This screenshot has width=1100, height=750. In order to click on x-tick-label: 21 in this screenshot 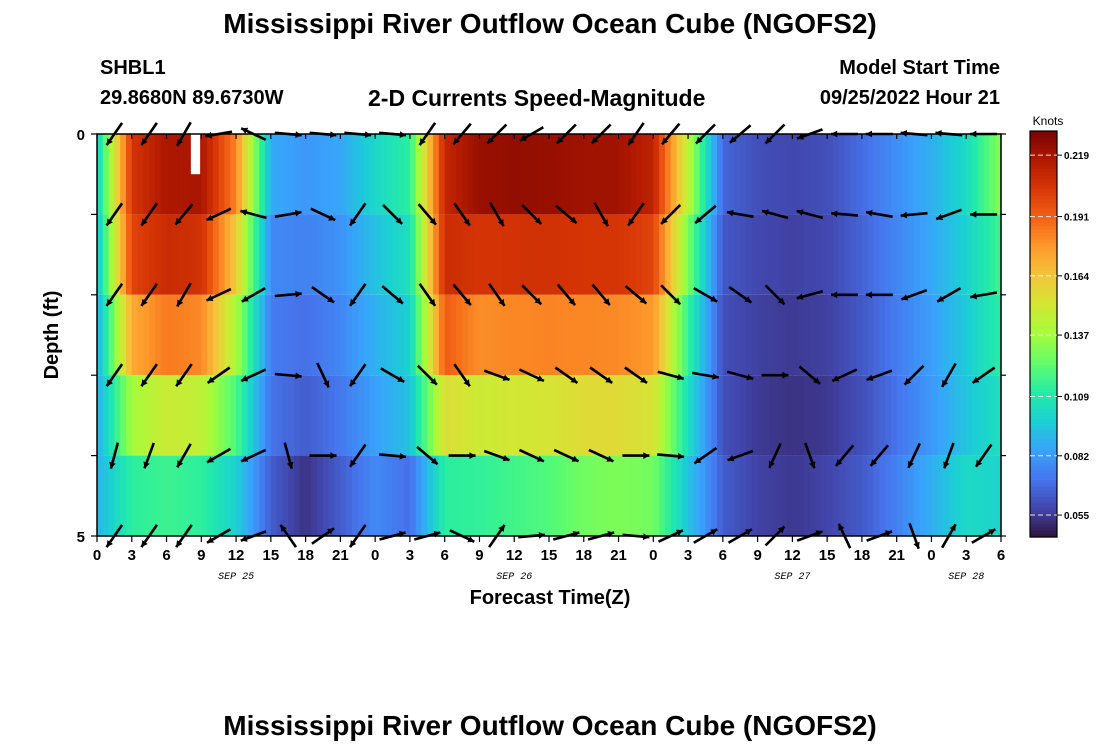, I will do `click(340, 555)`.